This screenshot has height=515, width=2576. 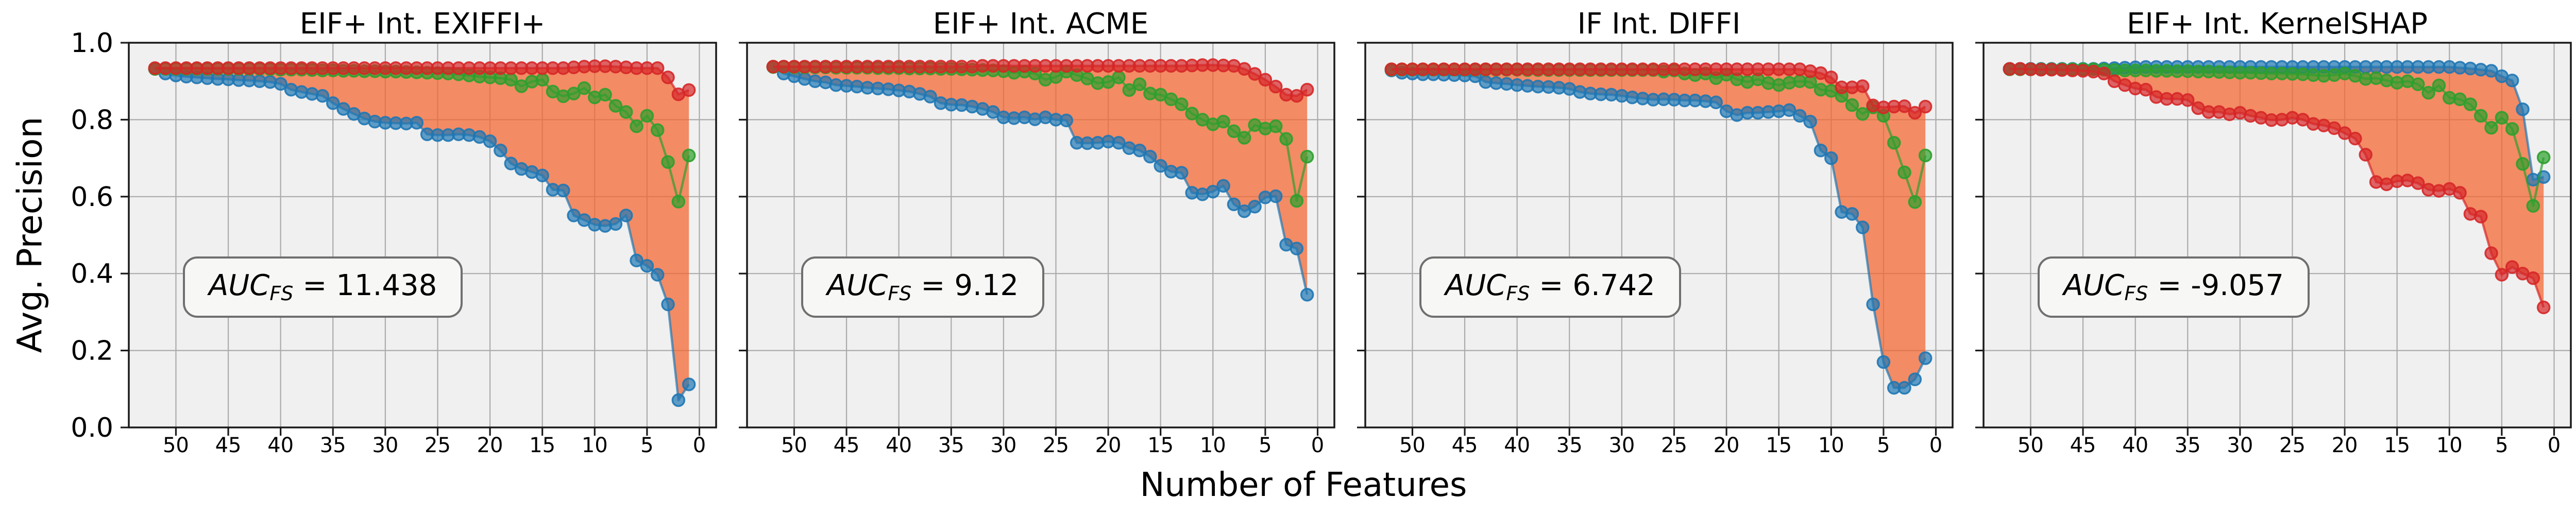 I want to click on auc-equals: =, so click(x=1551, y=285).